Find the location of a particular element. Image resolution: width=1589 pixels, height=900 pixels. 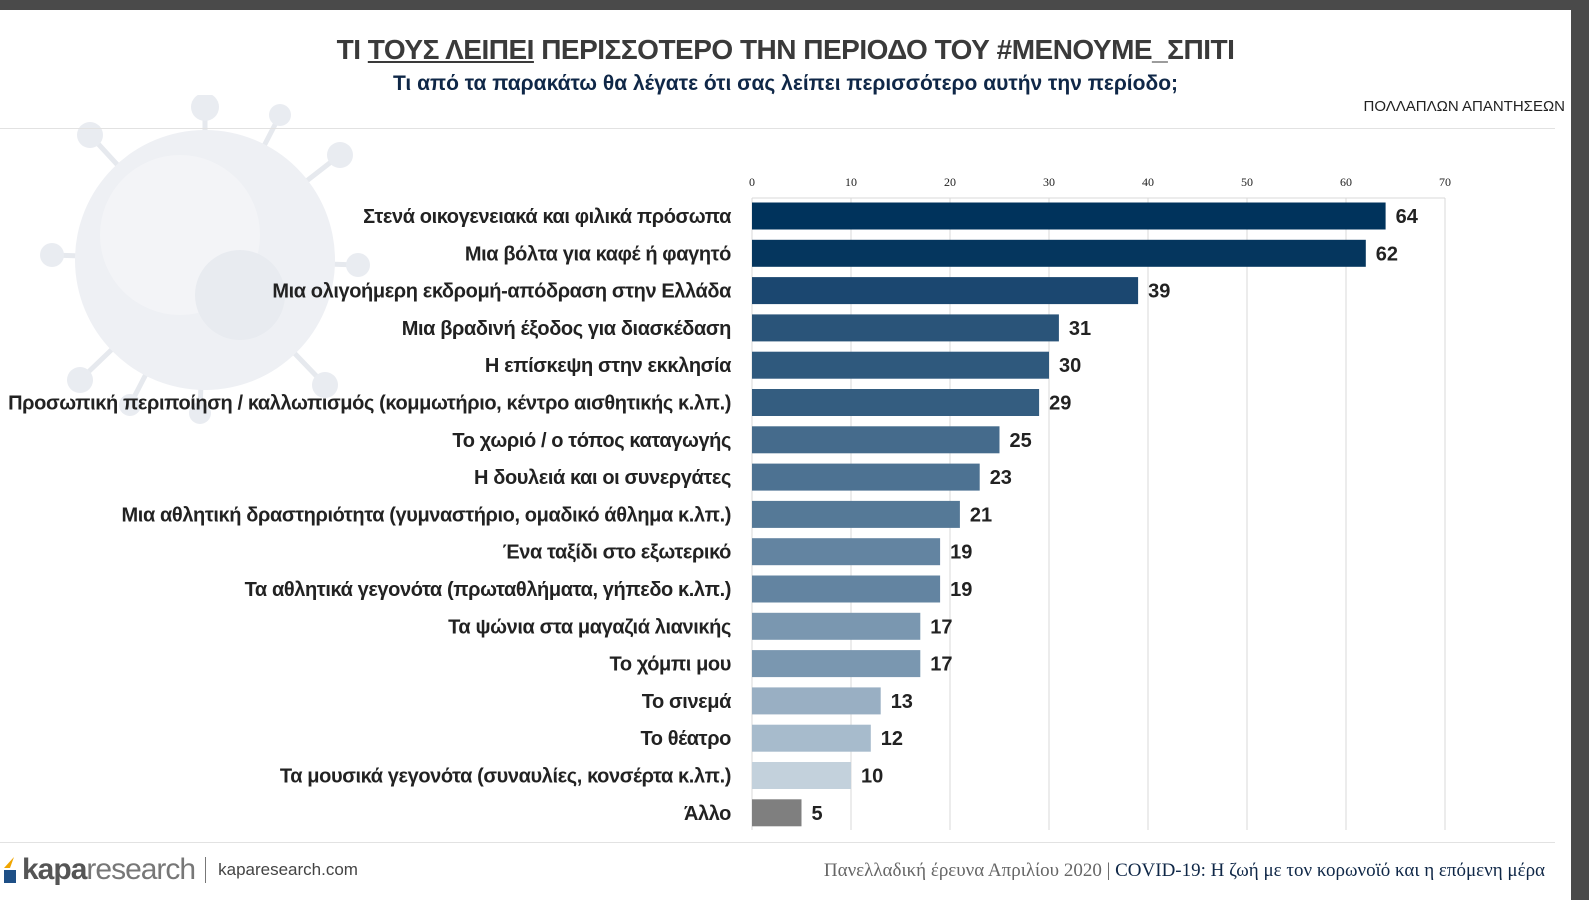

value-label: 23 is located at coordinates (1001, 478).